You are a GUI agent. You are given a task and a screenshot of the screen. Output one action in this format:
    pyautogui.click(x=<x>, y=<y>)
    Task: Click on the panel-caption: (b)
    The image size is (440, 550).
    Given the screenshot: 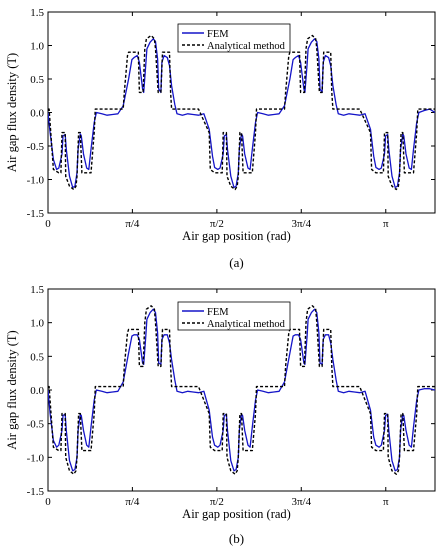 What is the action you would take?
    pyautogui.click(x=236, y=538)
    